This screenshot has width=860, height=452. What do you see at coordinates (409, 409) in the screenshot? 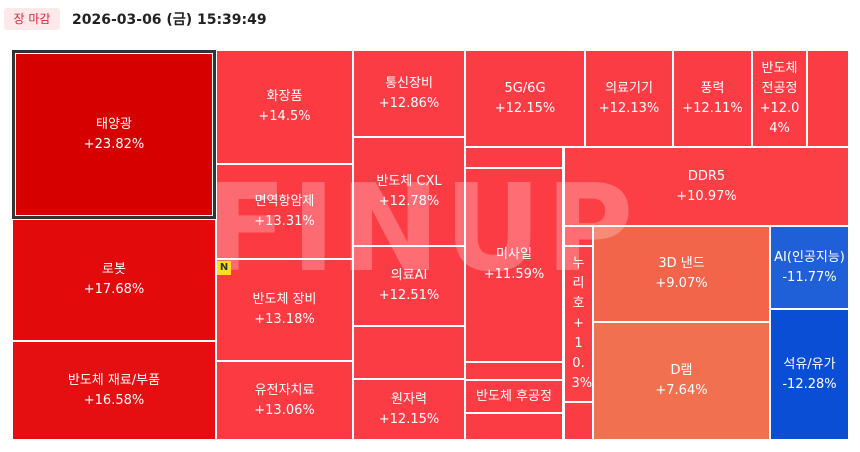
I see `tile: 원자력 +12.15%` at bounding box center [409, 409].